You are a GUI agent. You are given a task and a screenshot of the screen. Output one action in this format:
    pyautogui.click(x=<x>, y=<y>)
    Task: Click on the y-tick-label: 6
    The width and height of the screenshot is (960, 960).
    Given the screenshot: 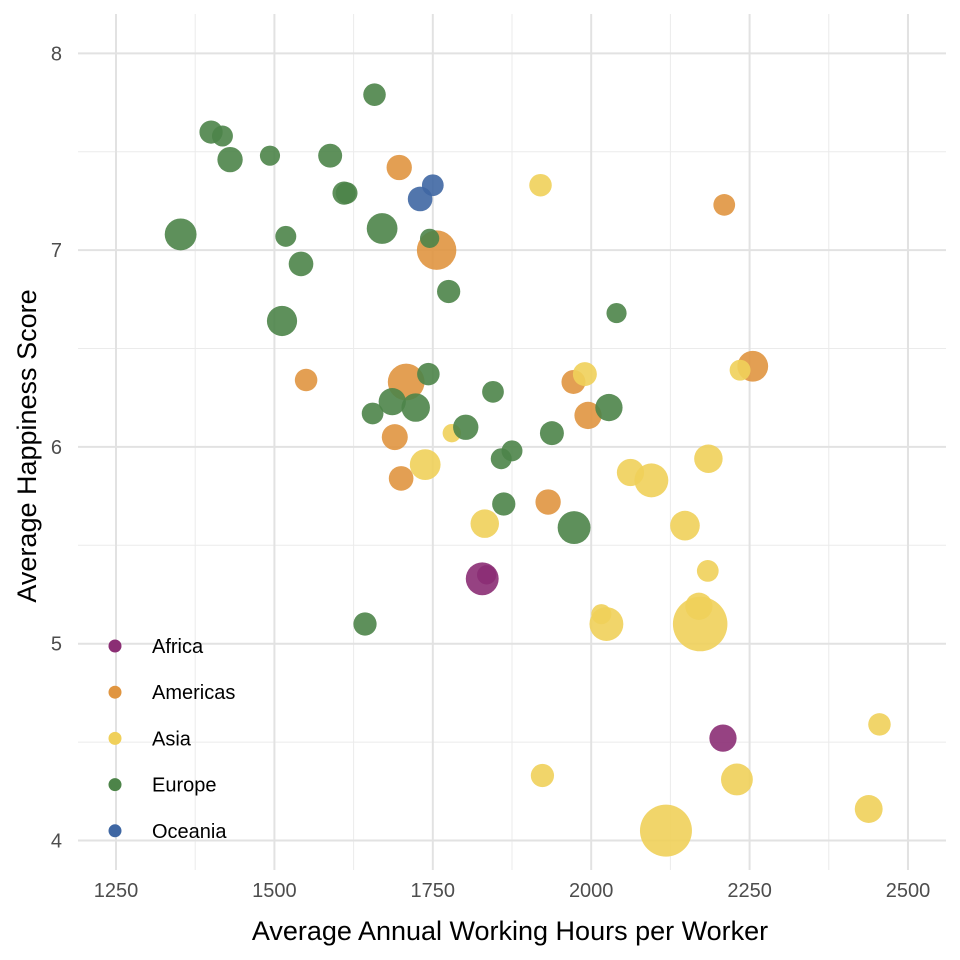 What is the action you would take?
    pyautogui.click(x=56, y=448)
    